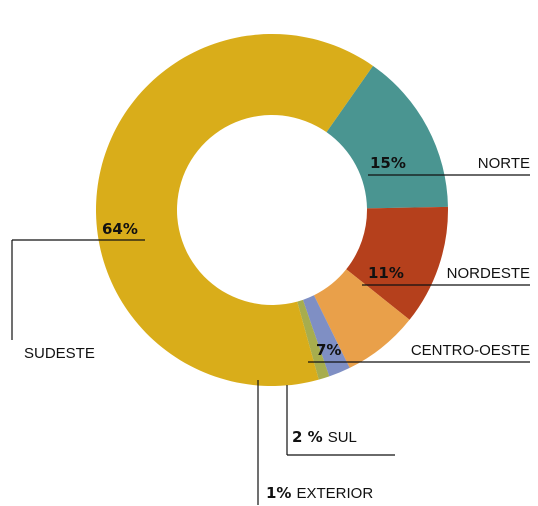 The height and width of the screenshot is (506, 538). I want to click on value-label: 7%, so click(328, 350).